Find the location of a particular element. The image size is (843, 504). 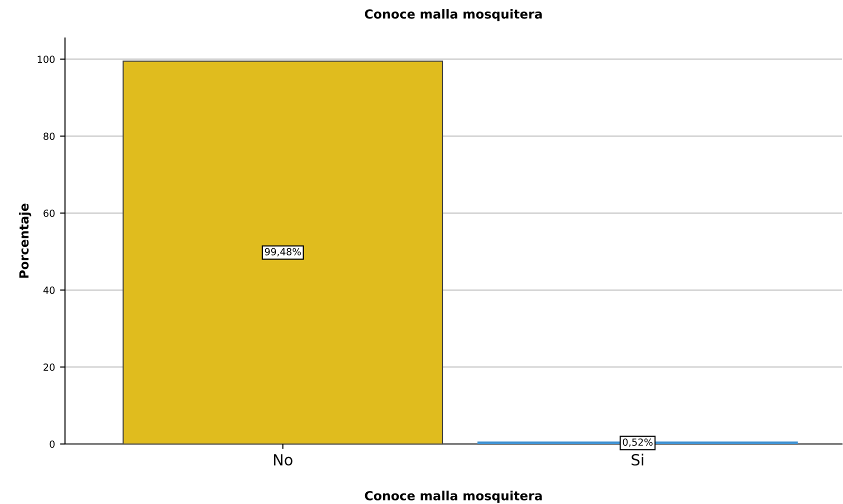

y-tick-label: 40 is located at coordinates (49, 290).